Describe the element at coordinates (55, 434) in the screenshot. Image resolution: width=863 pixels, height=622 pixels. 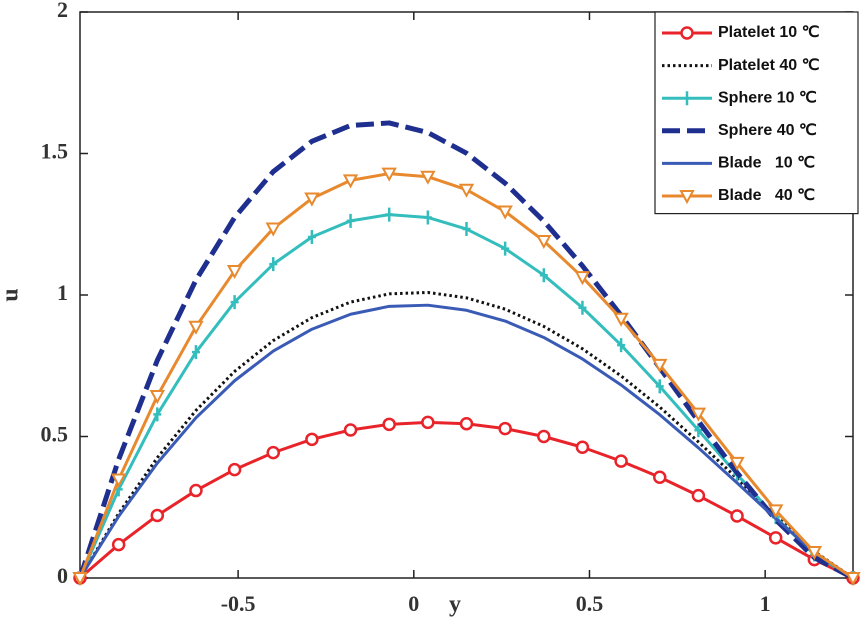
I see `y-tick-label: 0.5` at that location.